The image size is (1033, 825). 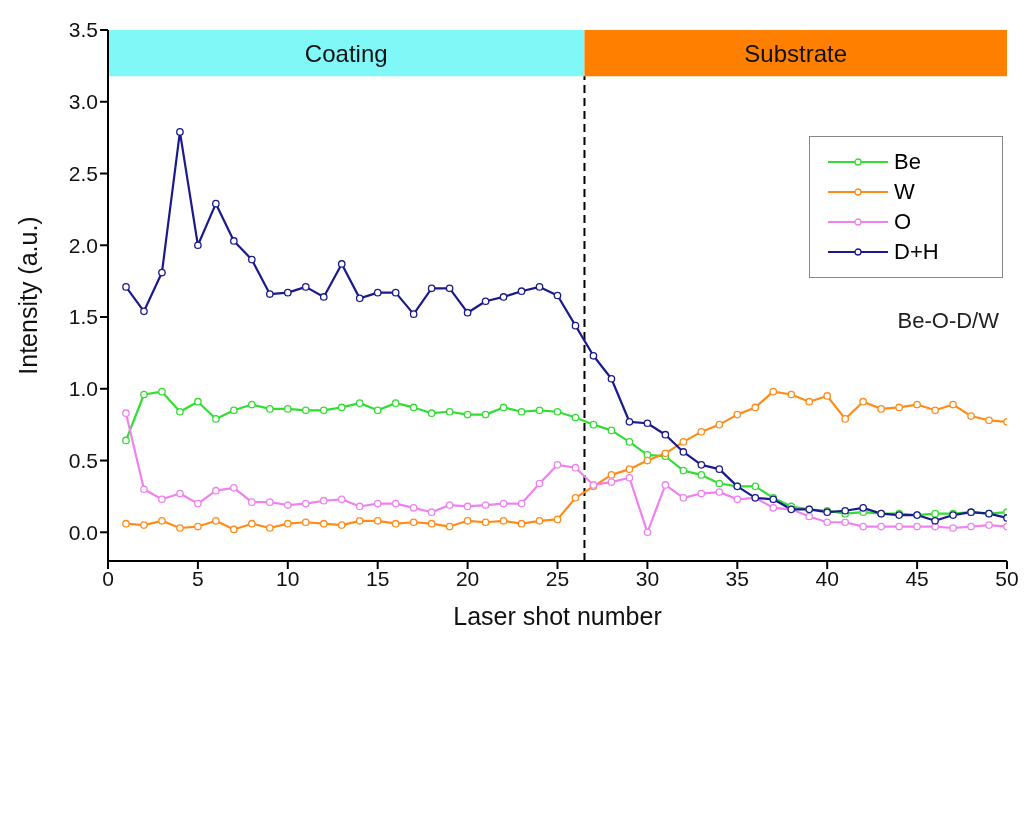 What do you see at coordinates (288, 578) in the screenshot?
I see `x-tick-label: 10` at bounding box center [288, 578].